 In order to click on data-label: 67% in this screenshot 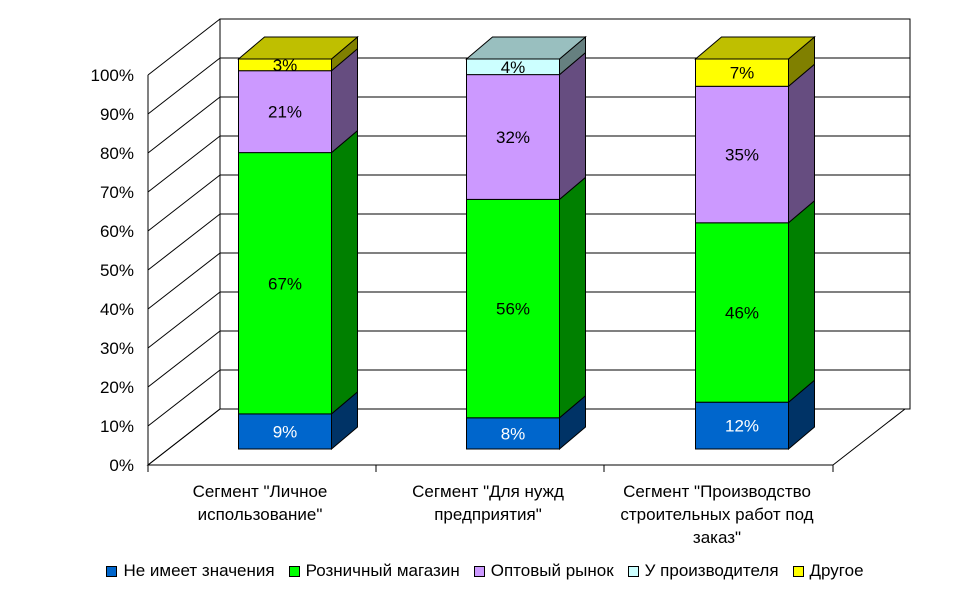, I will do `click(285, 283)`.